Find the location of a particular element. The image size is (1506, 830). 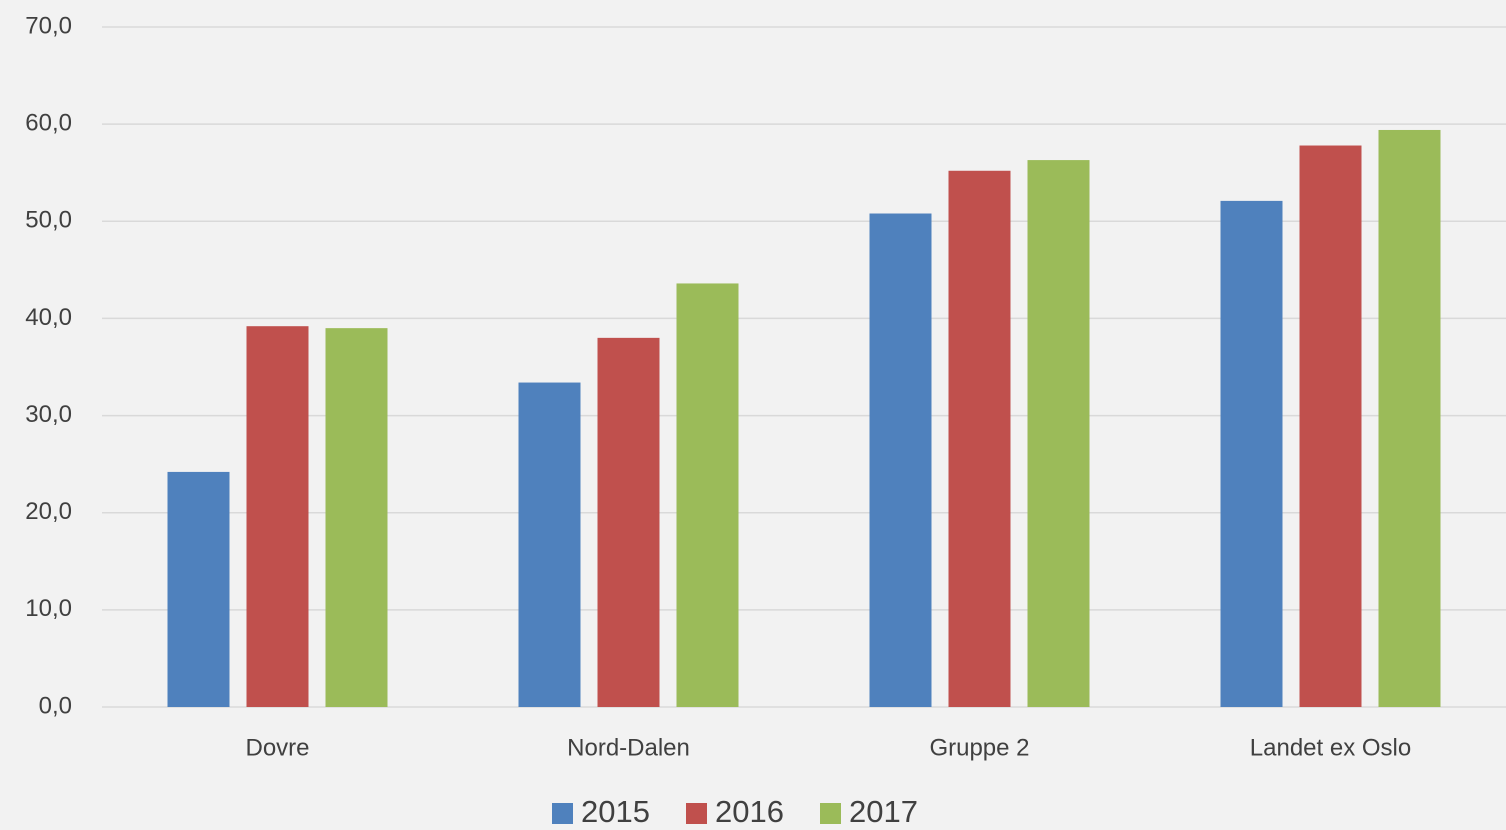

x-tick-label: Nord-Dalen is located at coordinates (628, 747).